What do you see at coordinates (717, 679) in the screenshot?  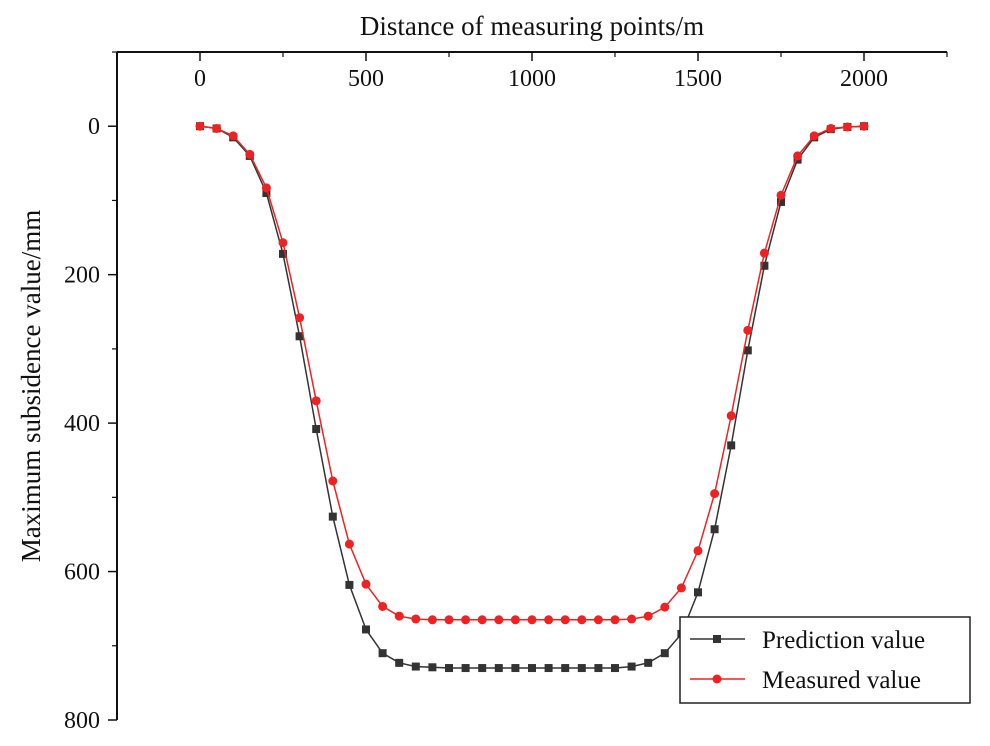 I see `legend-marker-measured` at bounding box center [717, 679].